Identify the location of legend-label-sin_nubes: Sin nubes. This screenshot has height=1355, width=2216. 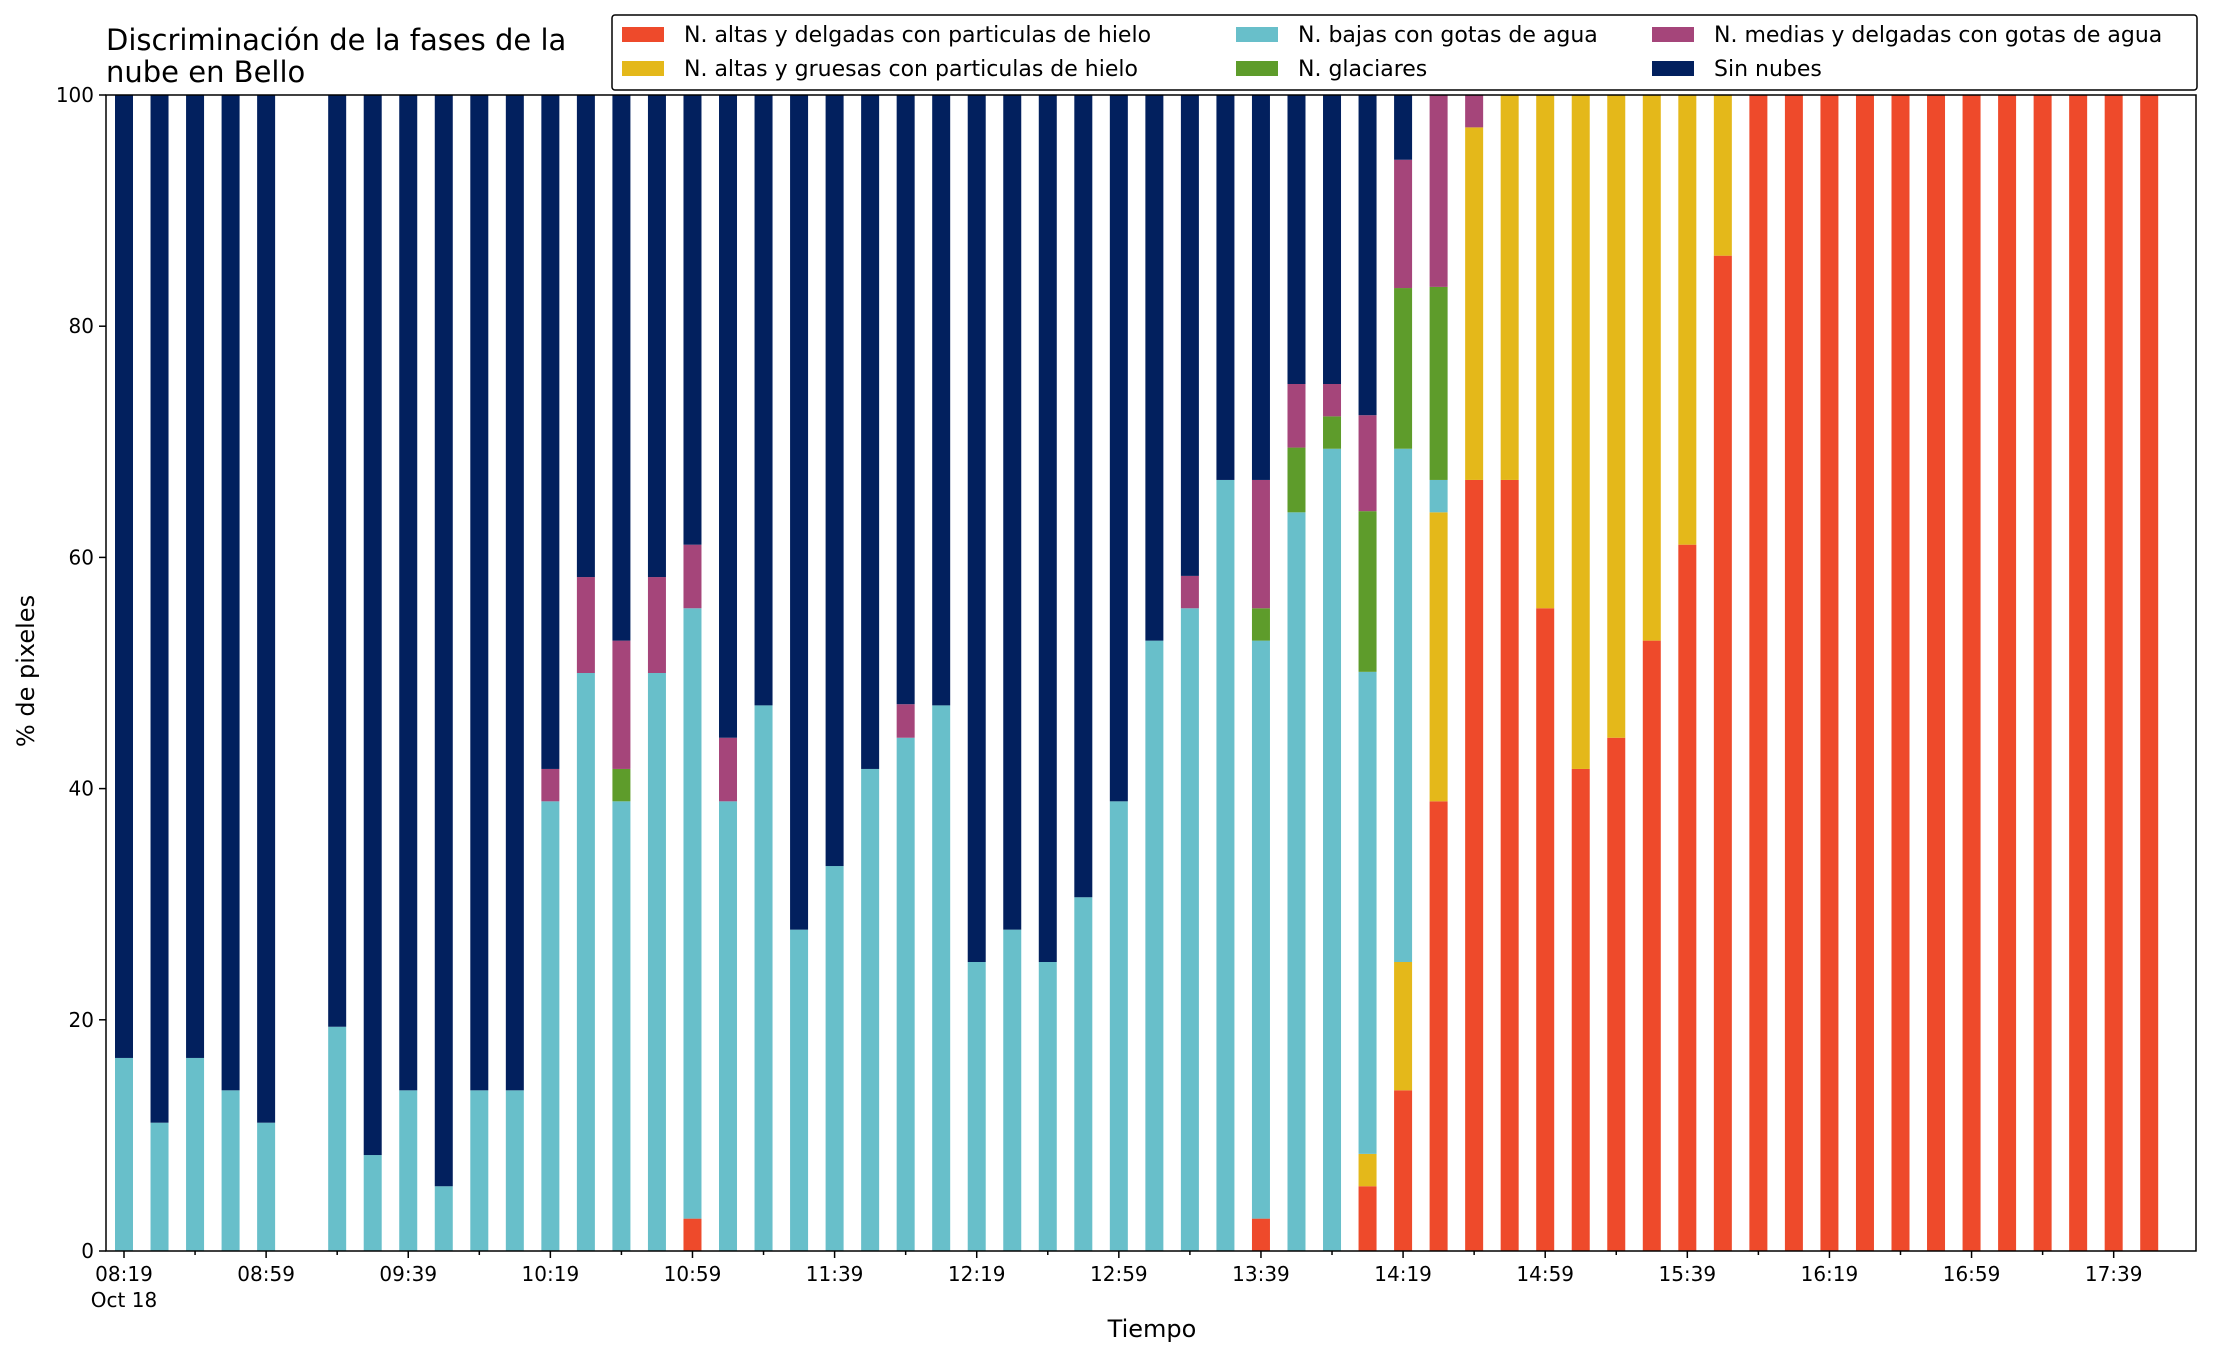
(1768, 69).